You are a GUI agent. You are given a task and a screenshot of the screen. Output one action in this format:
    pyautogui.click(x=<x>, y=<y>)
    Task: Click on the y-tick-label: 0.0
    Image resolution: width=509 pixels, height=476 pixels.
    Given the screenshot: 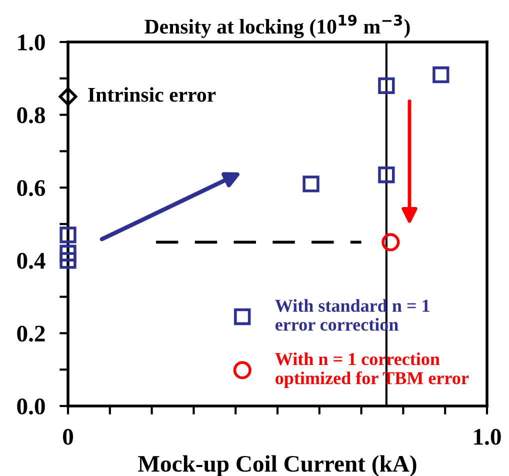 What is the action you would take?
    pyautogui.click(x=31, y=406)
    